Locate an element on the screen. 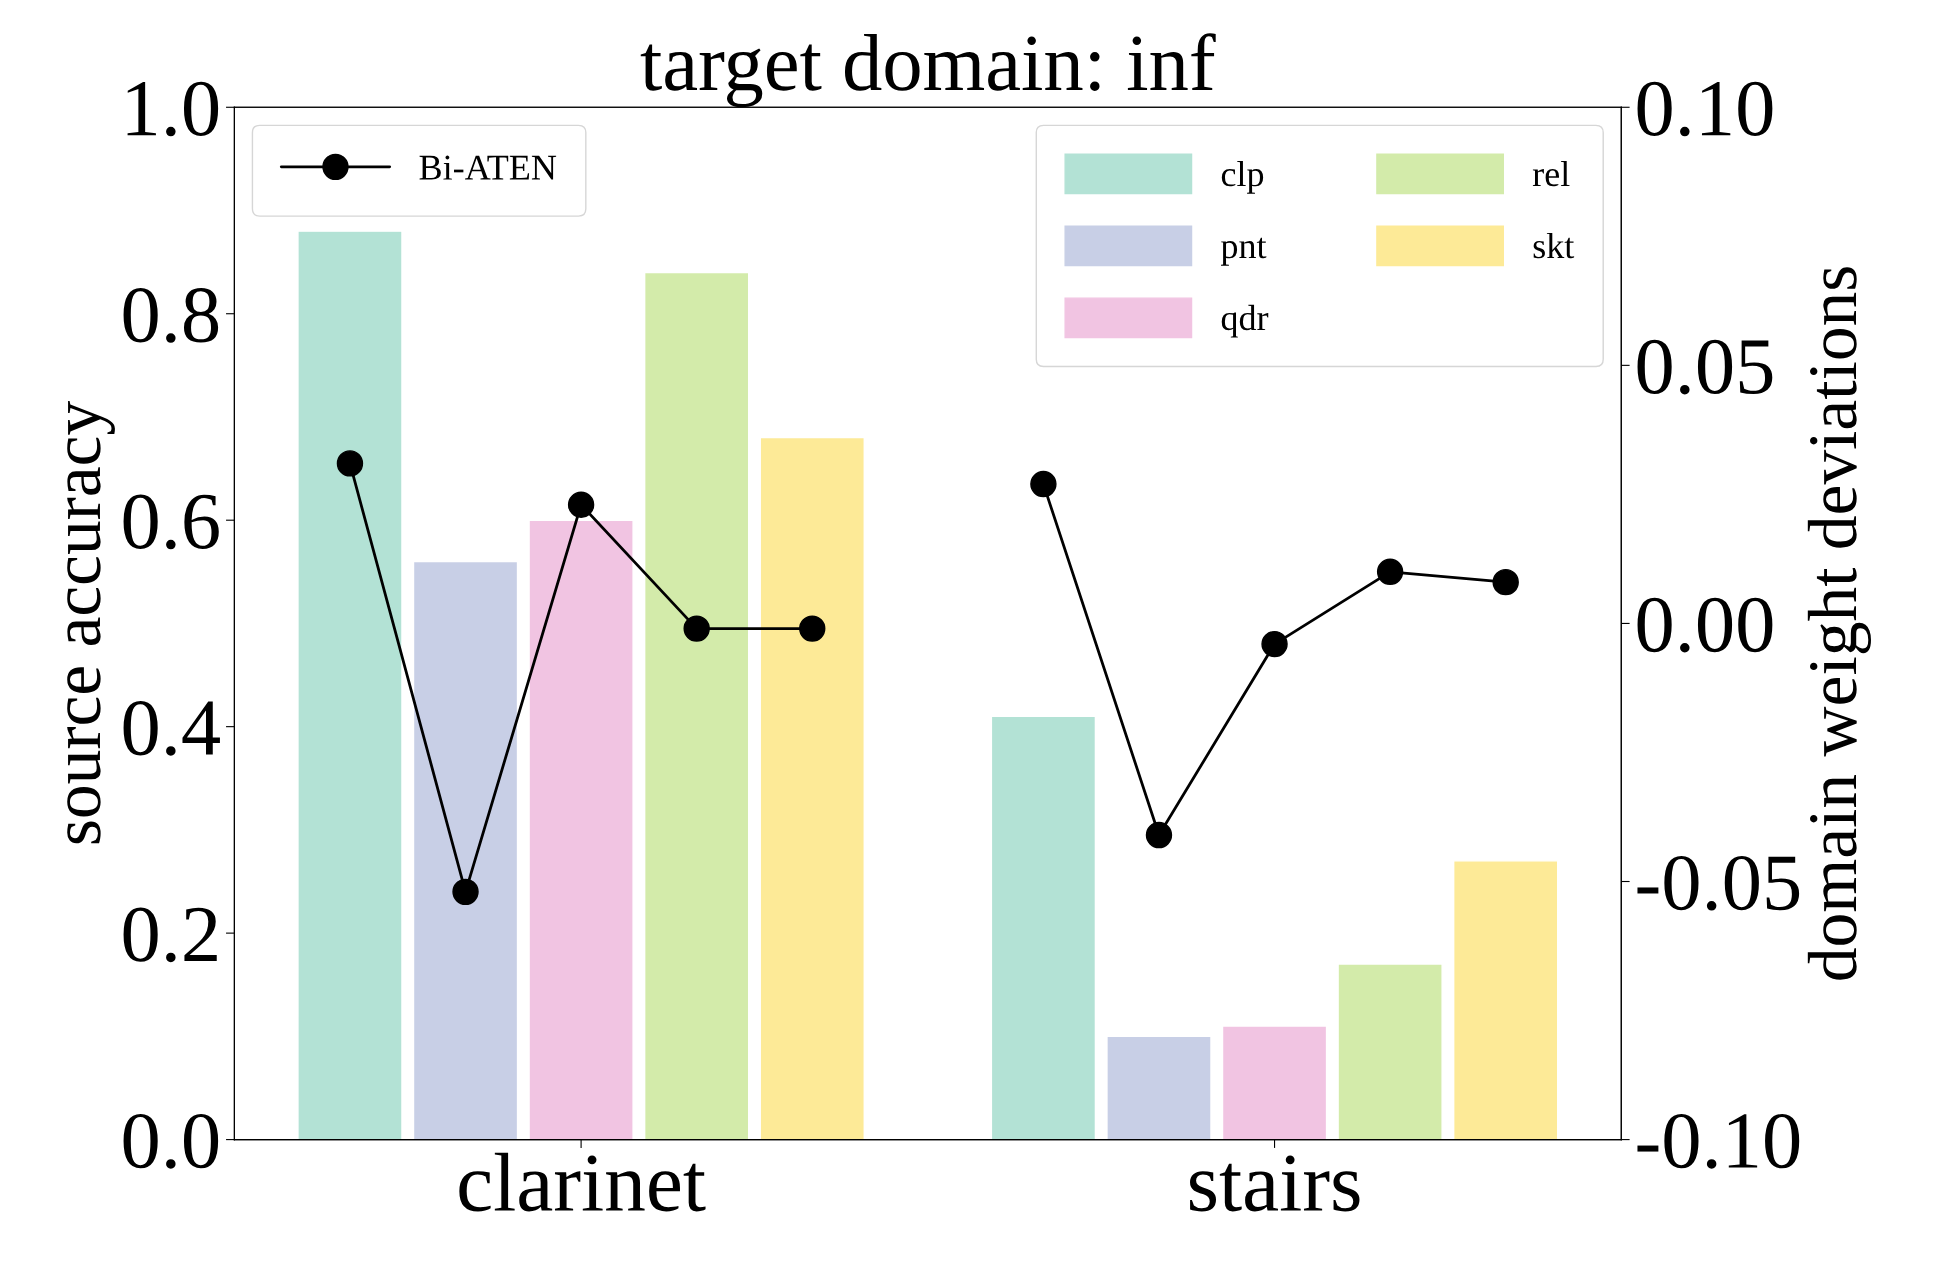 The width and height of the screenshot is (1937, 1262). y-tick-label: 0.2 is located at coordinates (170, 935).